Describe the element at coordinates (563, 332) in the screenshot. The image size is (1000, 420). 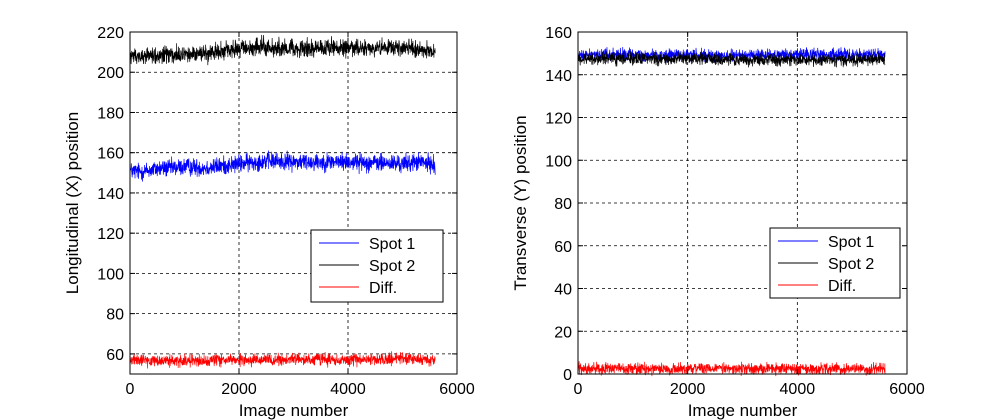
I see `y-tick-label: 20` at that location.